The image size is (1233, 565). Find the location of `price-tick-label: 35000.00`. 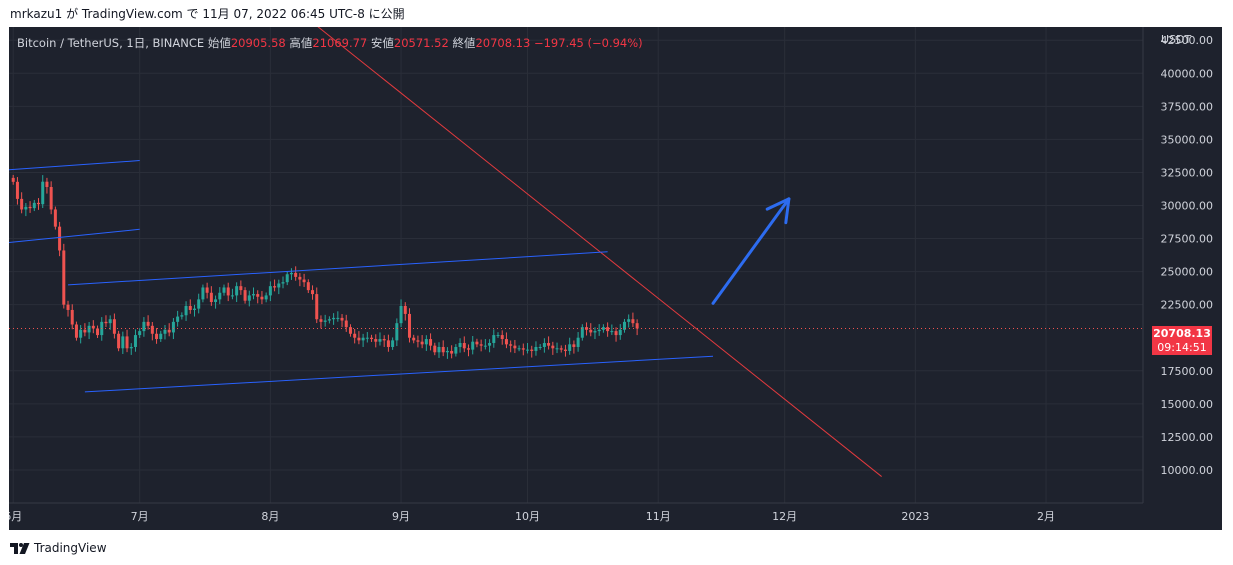

price-tick-label: 35000.00 is located at coordinates (1187, 139).